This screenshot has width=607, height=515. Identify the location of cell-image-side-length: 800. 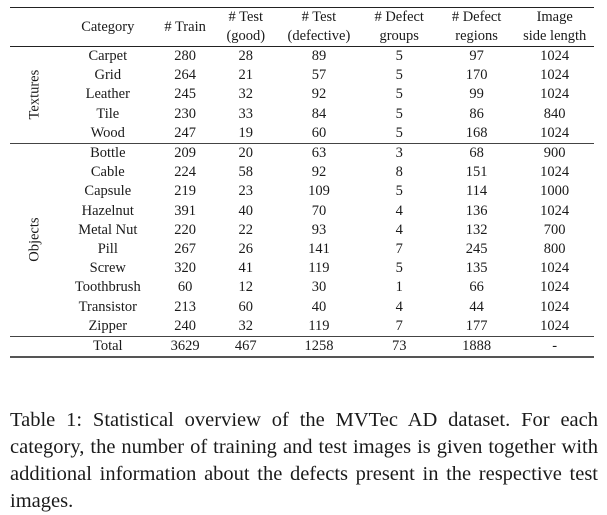
(554, 249).